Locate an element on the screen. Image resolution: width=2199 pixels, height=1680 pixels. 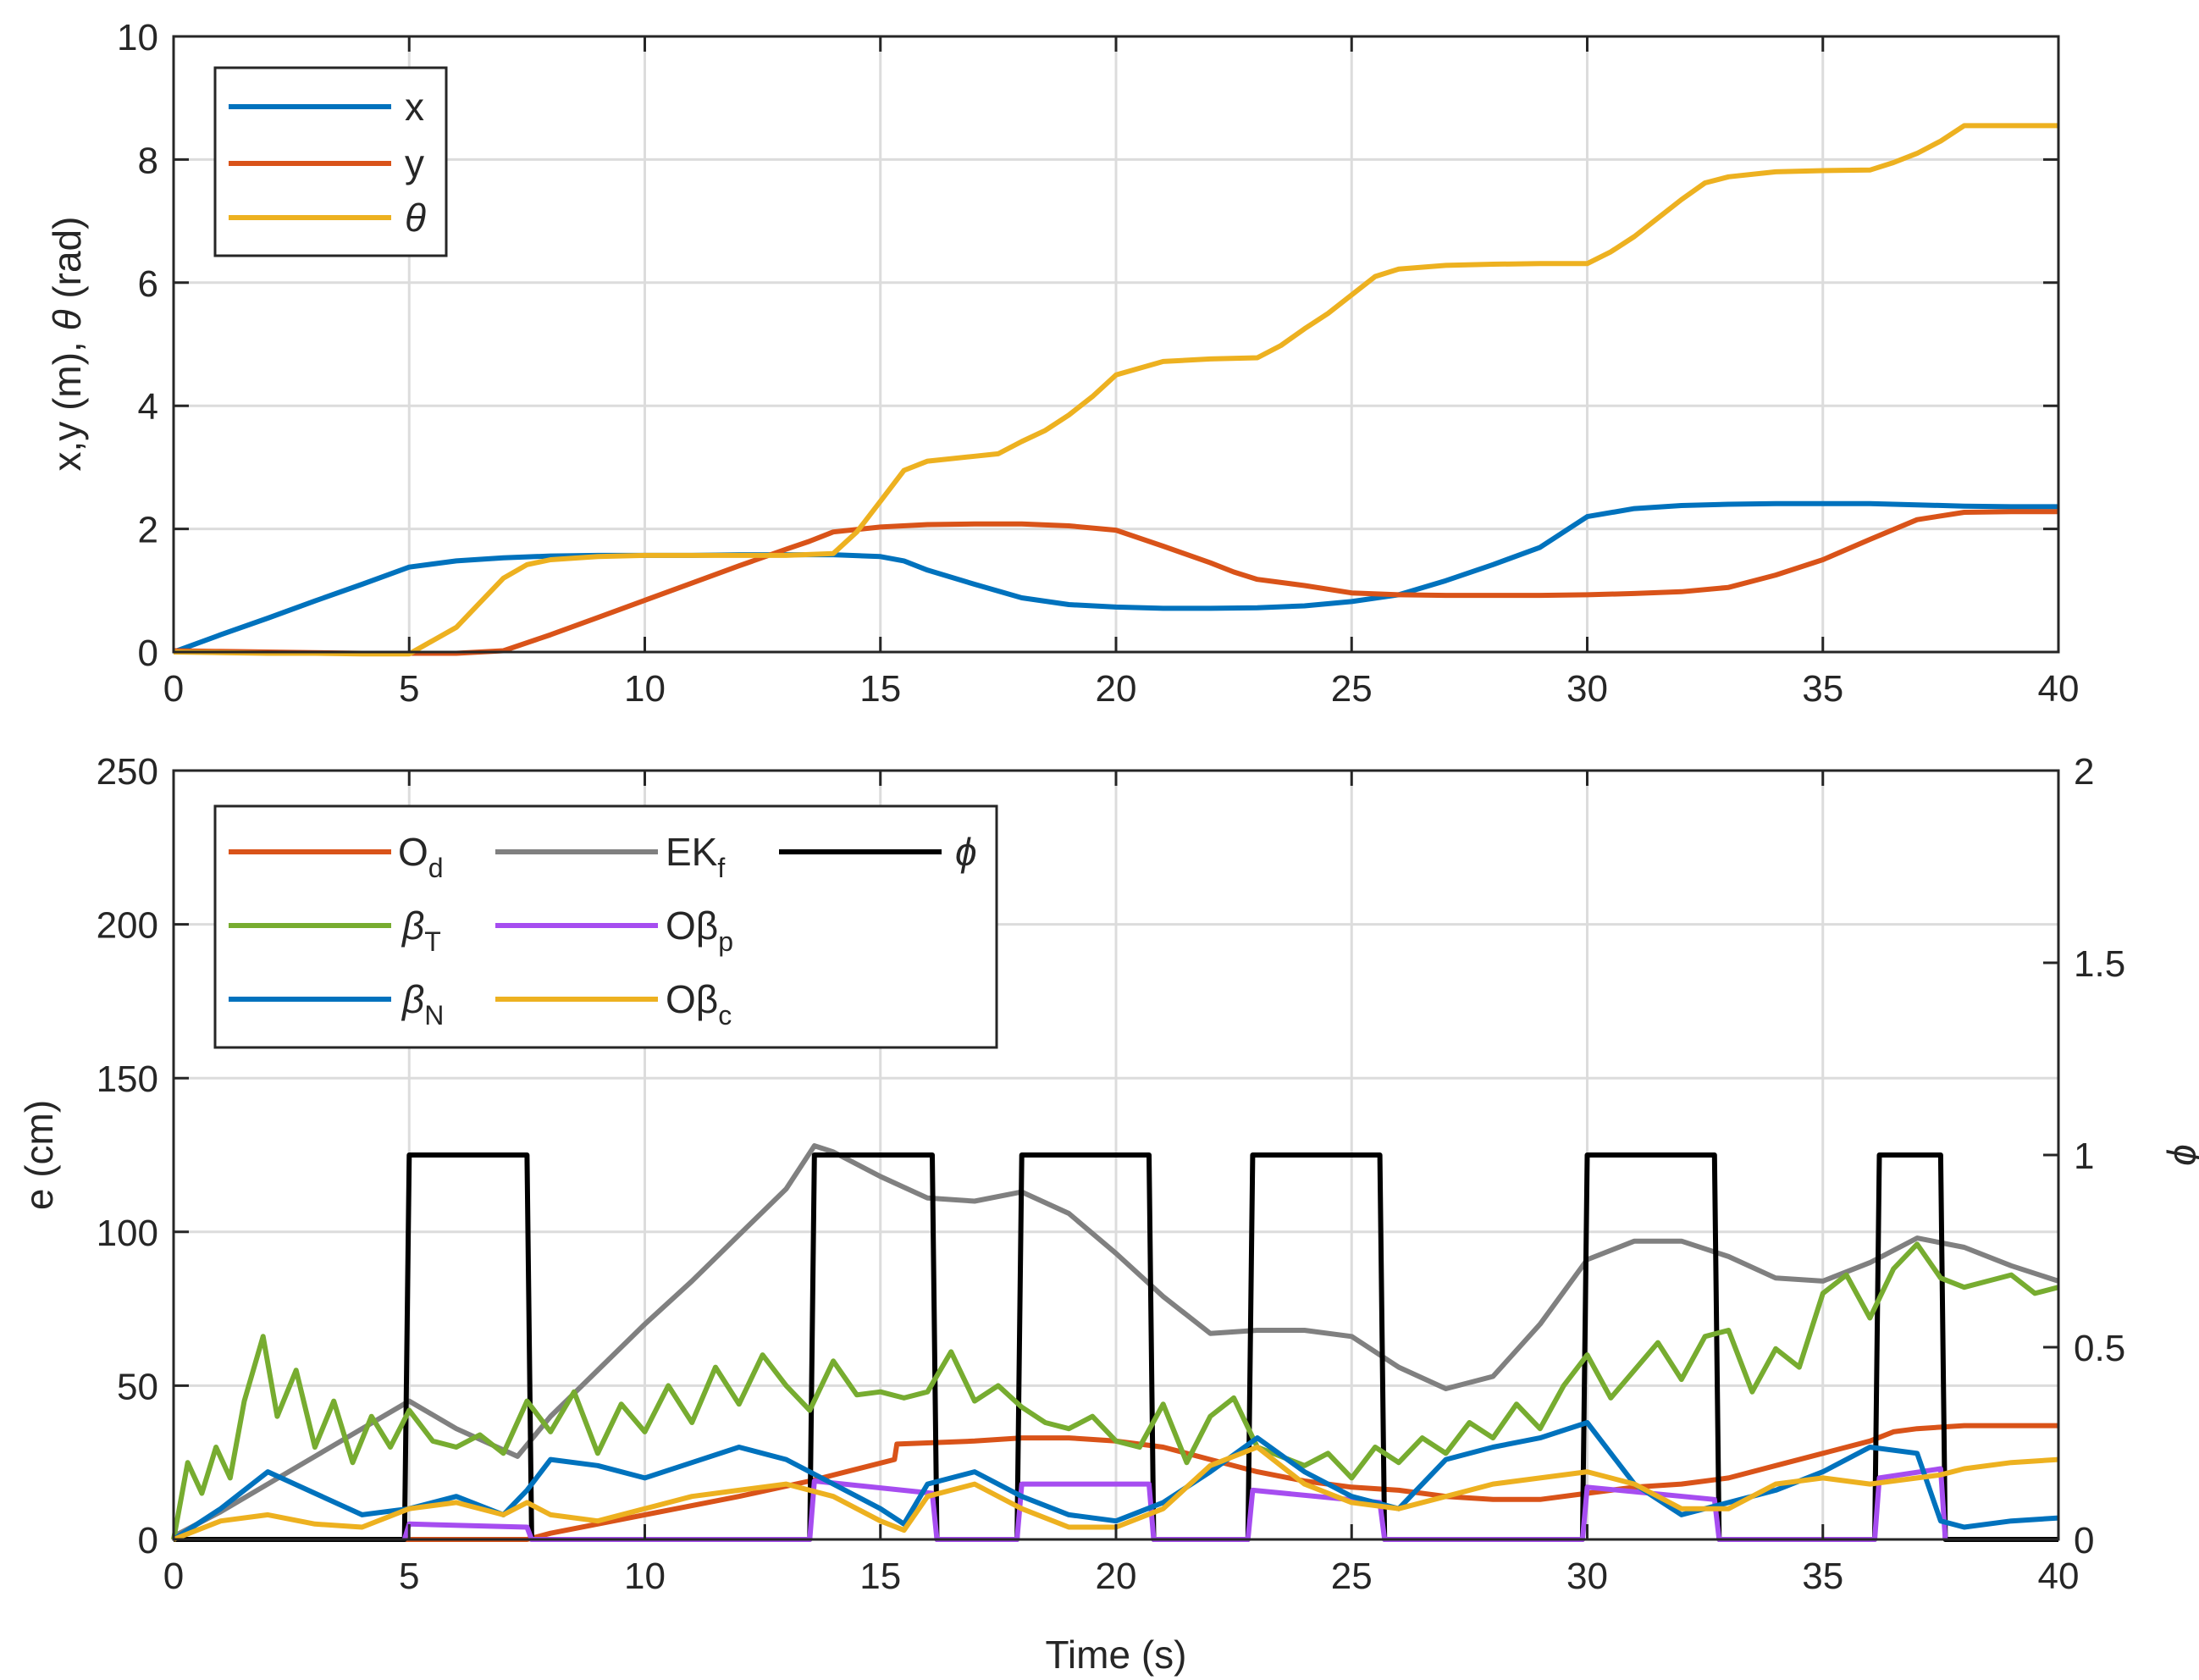
bottom-ytick-label-0: 0 is located at coordinates (148, 1541).